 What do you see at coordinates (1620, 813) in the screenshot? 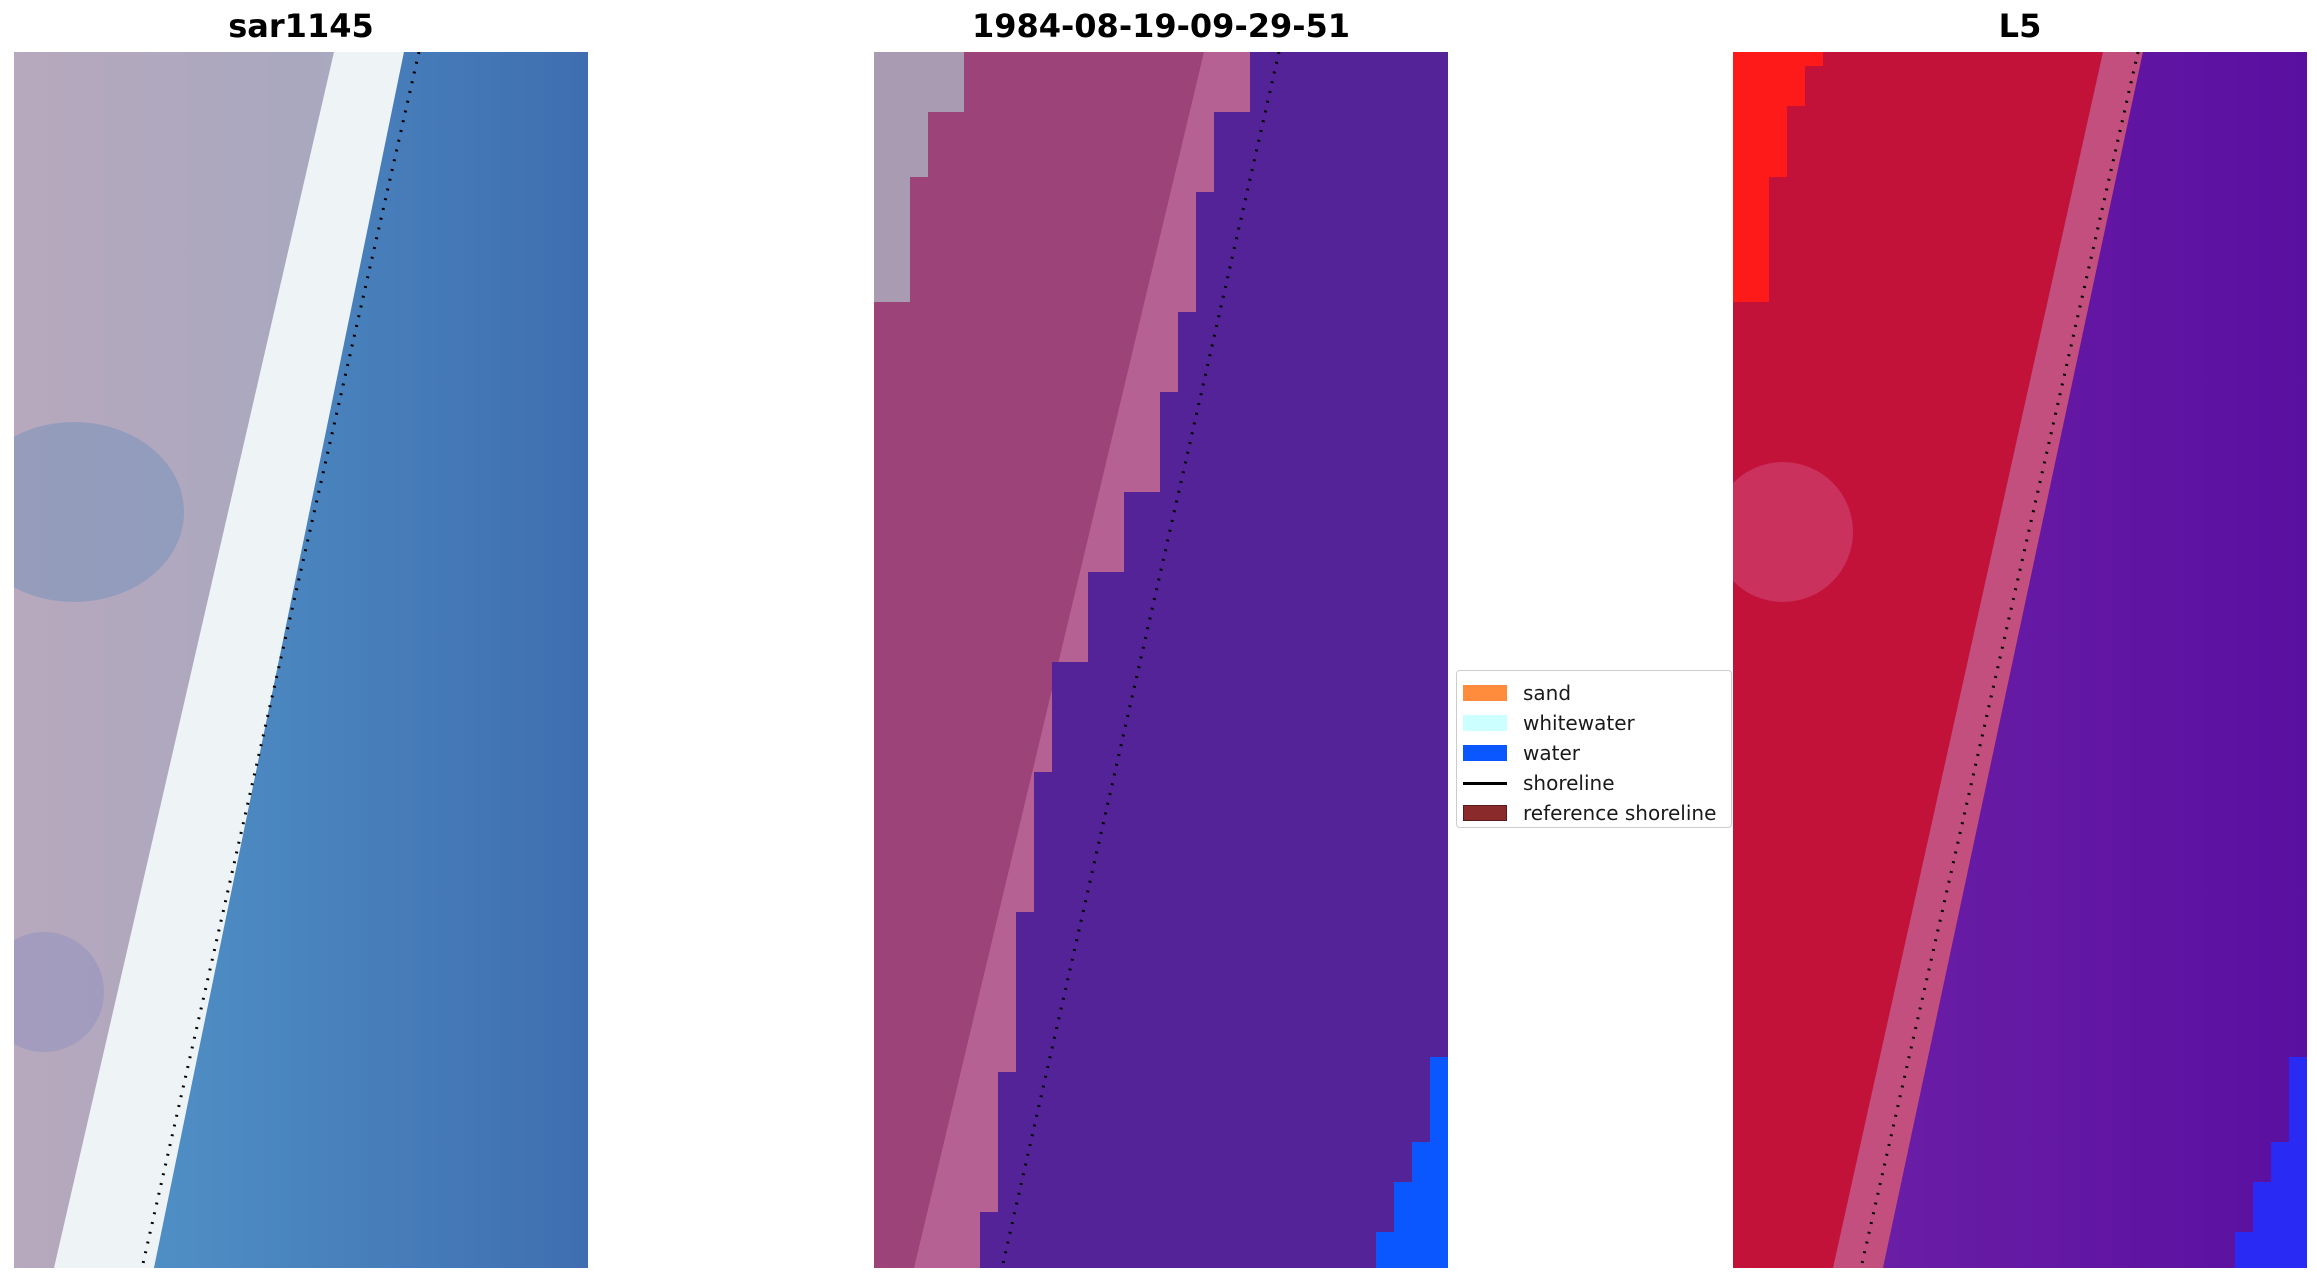
I see `legend-label-reference-shoreline: reference shoreline` at bounding box center [1620, 813].